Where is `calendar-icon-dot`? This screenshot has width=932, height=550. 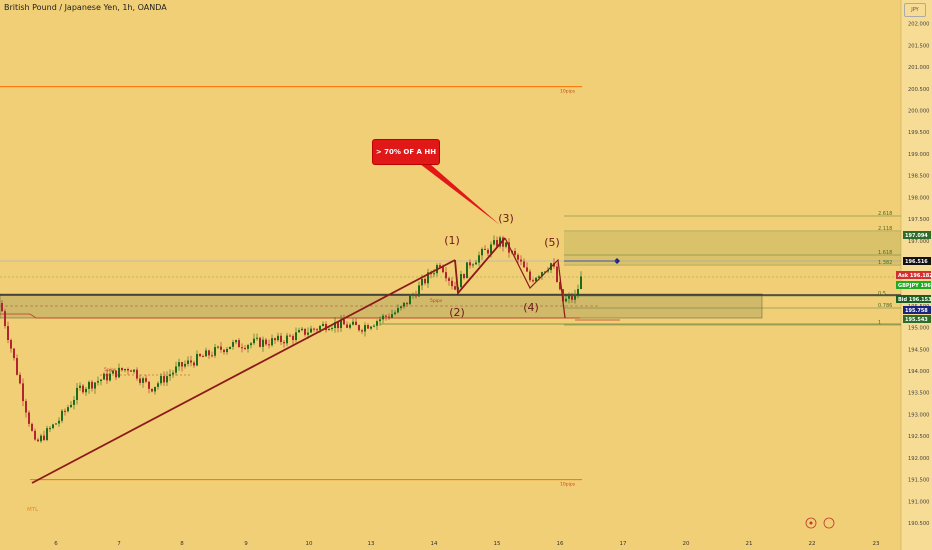 calendar-icon-dot is located at coordinates (811, 523).